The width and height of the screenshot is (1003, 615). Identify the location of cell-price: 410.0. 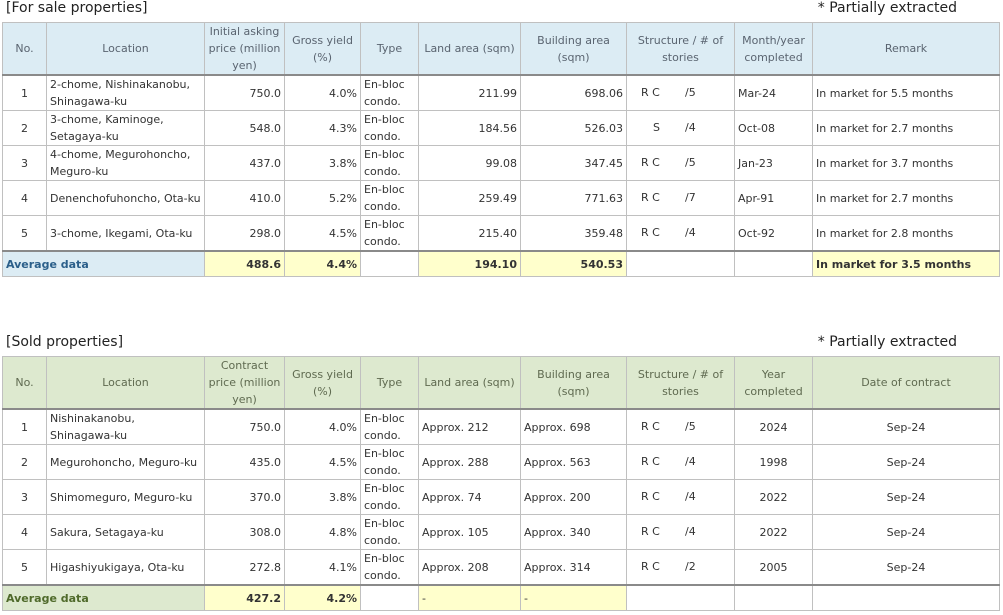
(244, 198).